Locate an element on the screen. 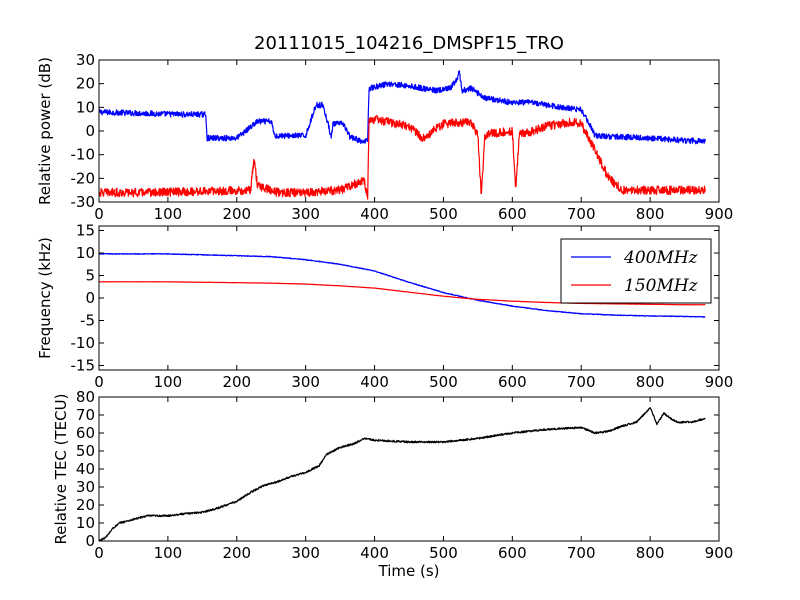 The image size is (800, 600). y-tick-label: 60 is located at coordinates (85, 433).